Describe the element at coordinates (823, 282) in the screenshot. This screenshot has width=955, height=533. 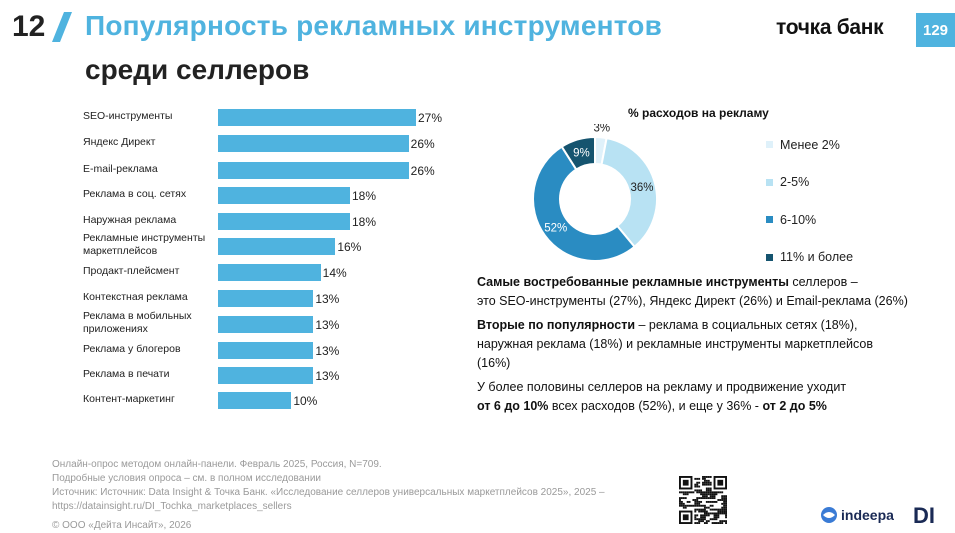
I see `summary-p1-rest: селлеров –` at that location.